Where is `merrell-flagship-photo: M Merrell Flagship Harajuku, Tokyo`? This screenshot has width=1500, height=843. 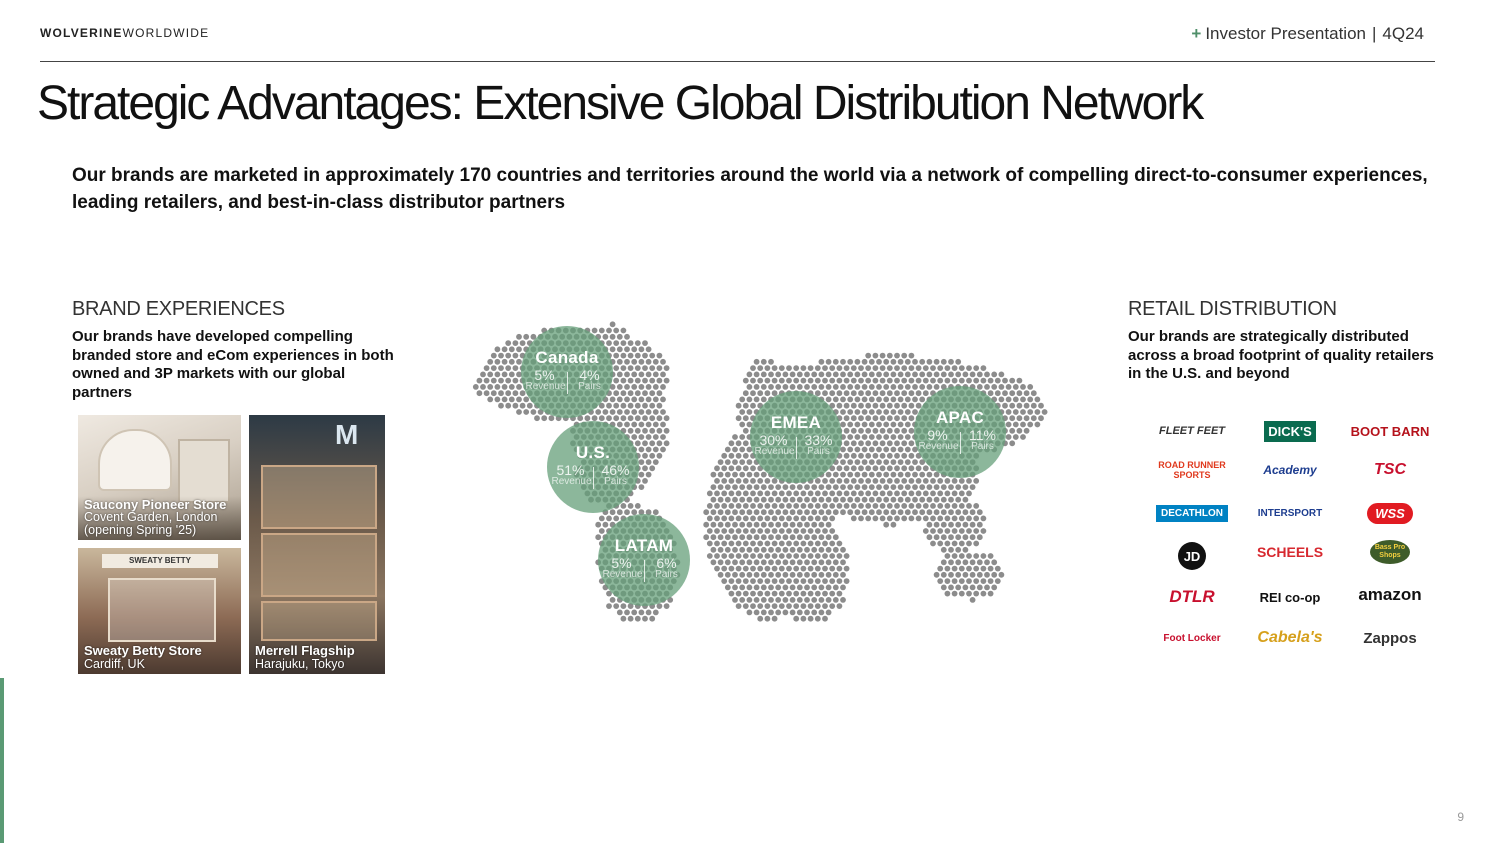
merrell-flagship-photo: M Merrell Flagship Harajuku, Tokyo is located at coordinates (317, 544).